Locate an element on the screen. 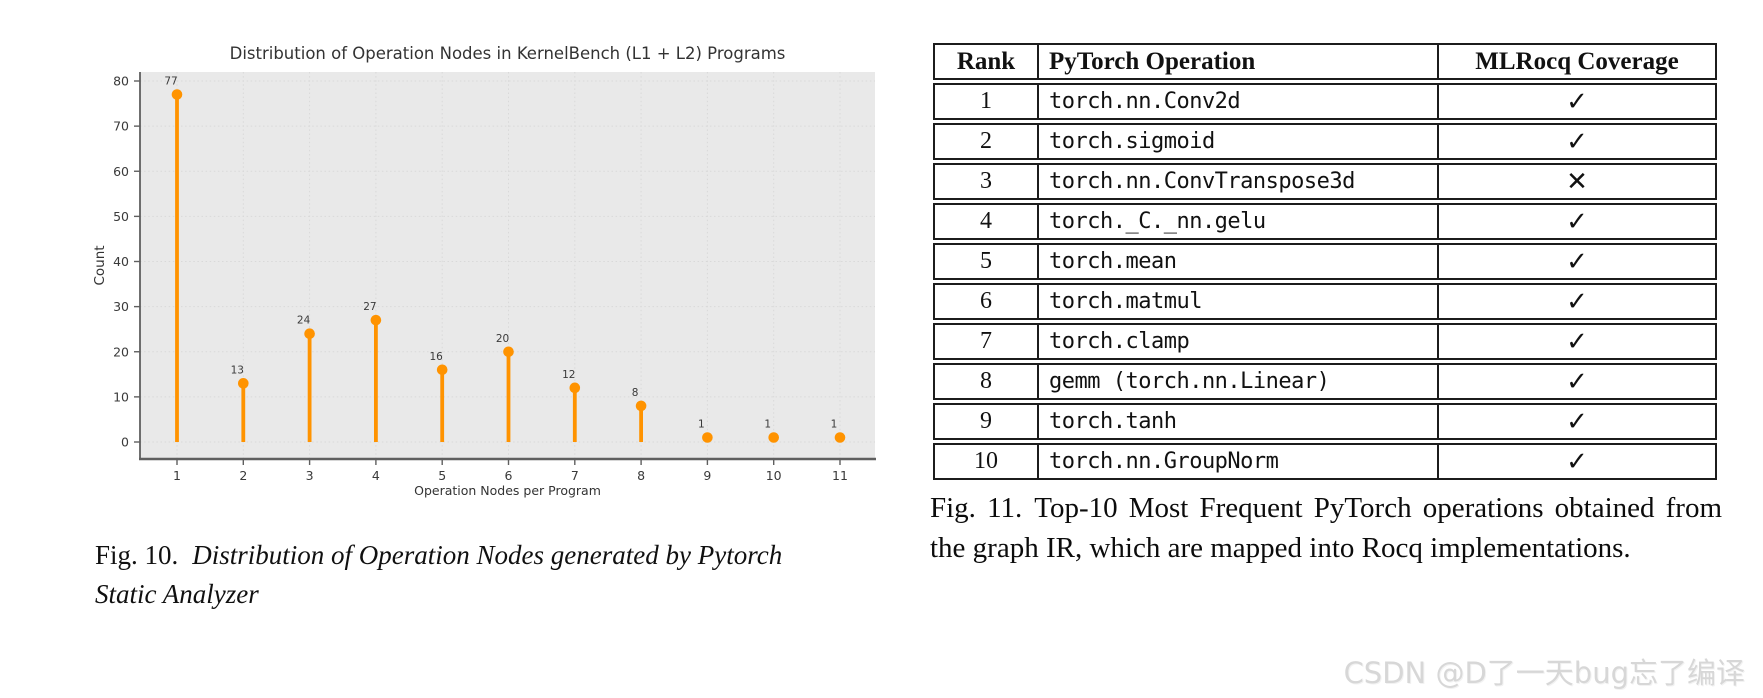 The height and width of the screenshot is (698, 1763). y-tick-label: 60 is located at coordinates (121, 171).